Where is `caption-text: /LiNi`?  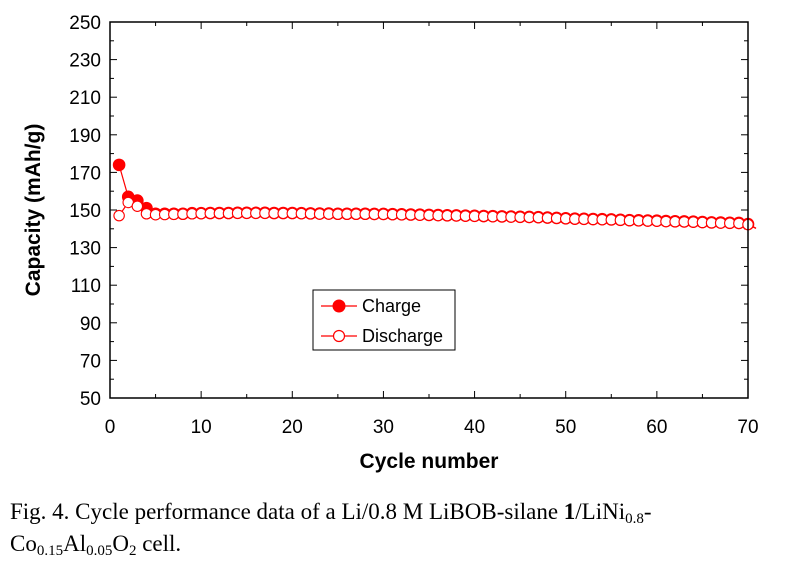
caption-text: /LiNi is located at coordinates (600, 511).